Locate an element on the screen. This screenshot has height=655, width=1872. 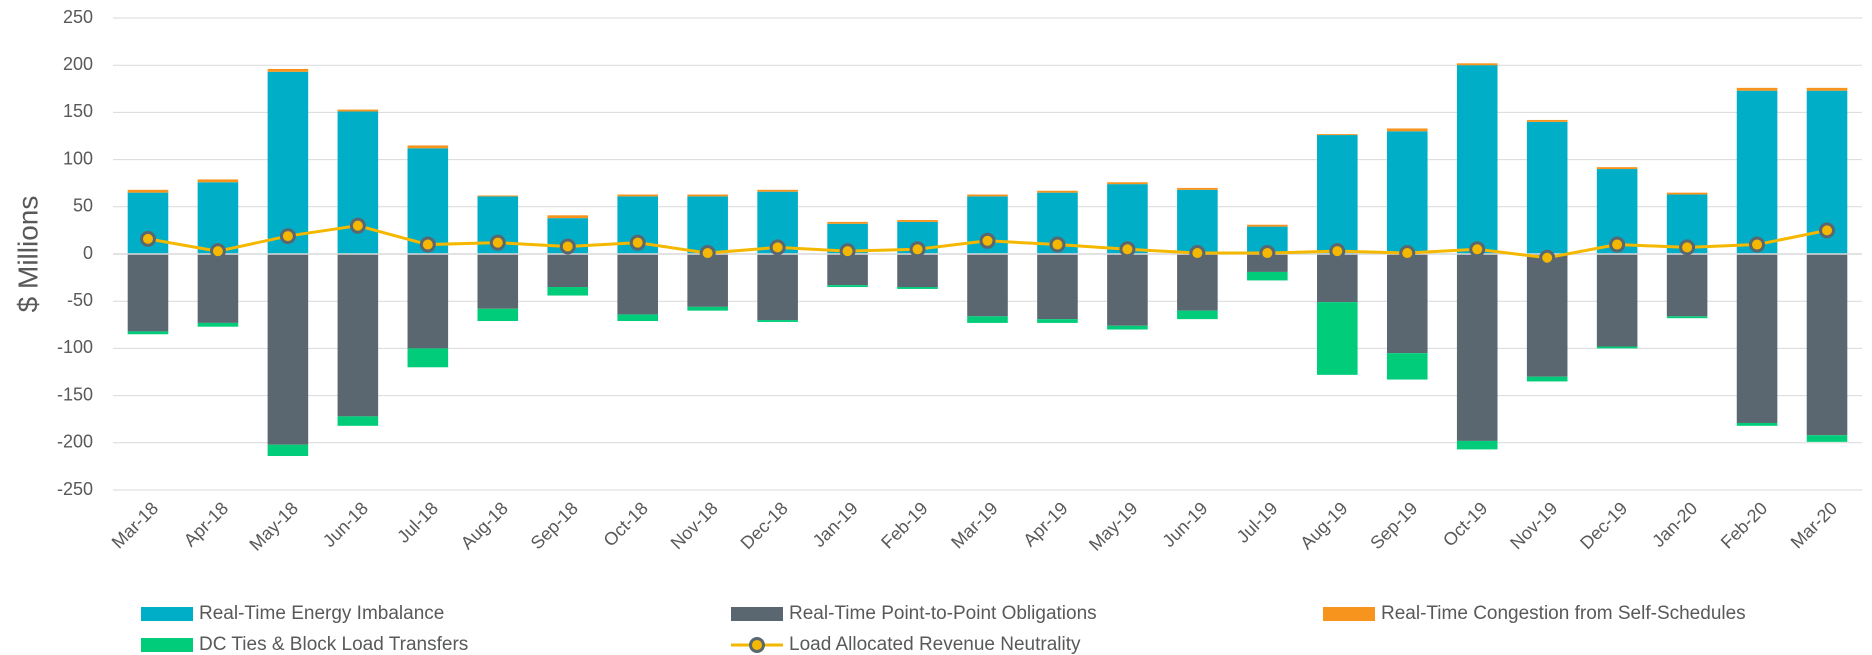
x-tick-label: Jun-19 is located at coordinates (1185, 524).